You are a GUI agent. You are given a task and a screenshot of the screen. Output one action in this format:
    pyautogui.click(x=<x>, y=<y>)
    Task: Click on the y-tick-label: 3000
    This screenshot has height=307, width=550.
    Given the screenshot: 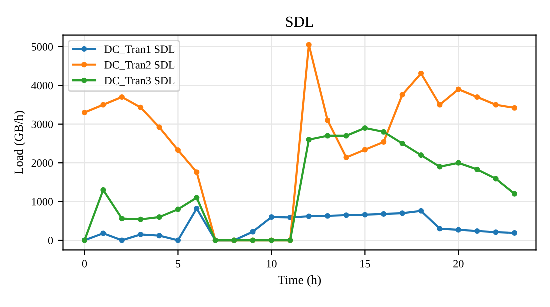 What is the action you would take?
    pyautogui.click(x=43, y=124)
    